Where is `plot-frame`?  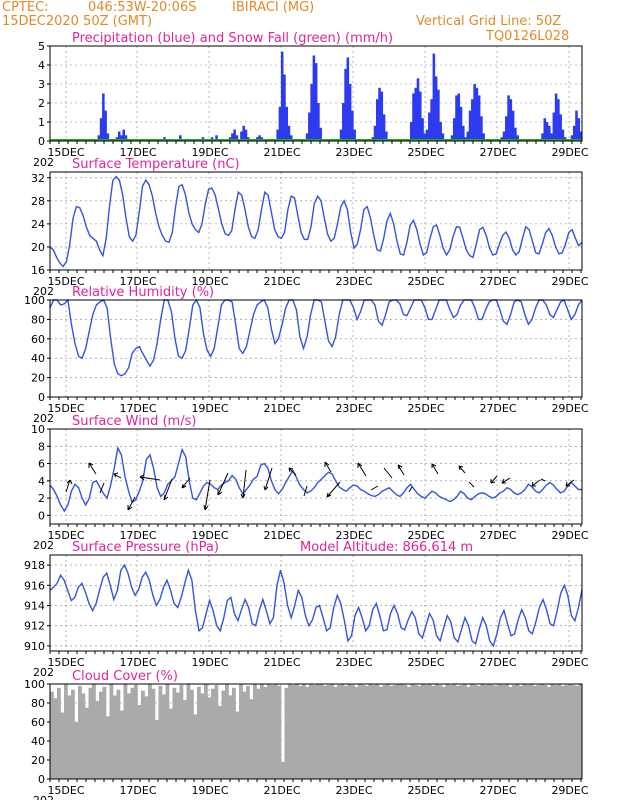 plot-frame is located at coordinates (316, 221).